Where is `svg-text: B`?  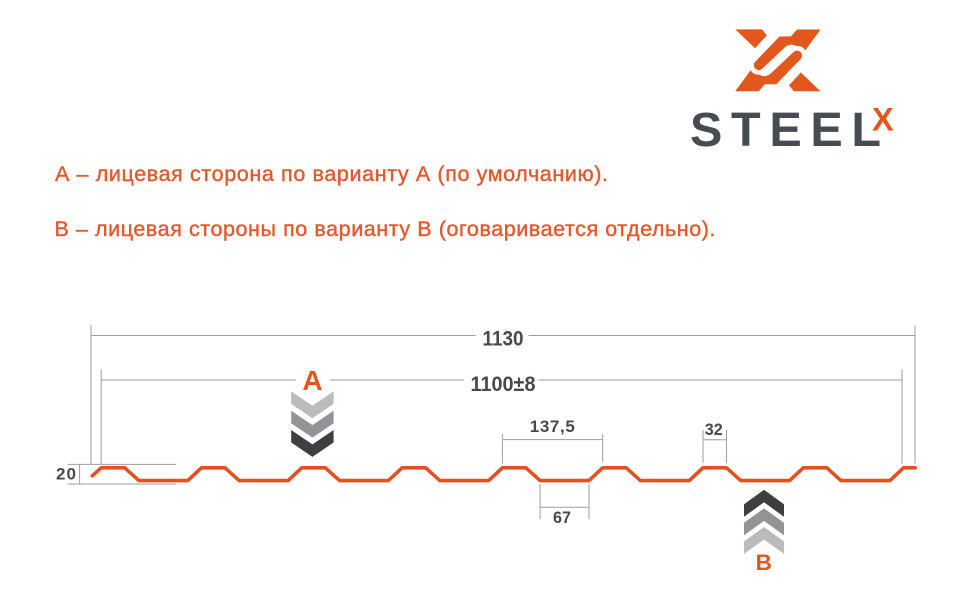 svg-text: B is located at coordinates (764, 562).